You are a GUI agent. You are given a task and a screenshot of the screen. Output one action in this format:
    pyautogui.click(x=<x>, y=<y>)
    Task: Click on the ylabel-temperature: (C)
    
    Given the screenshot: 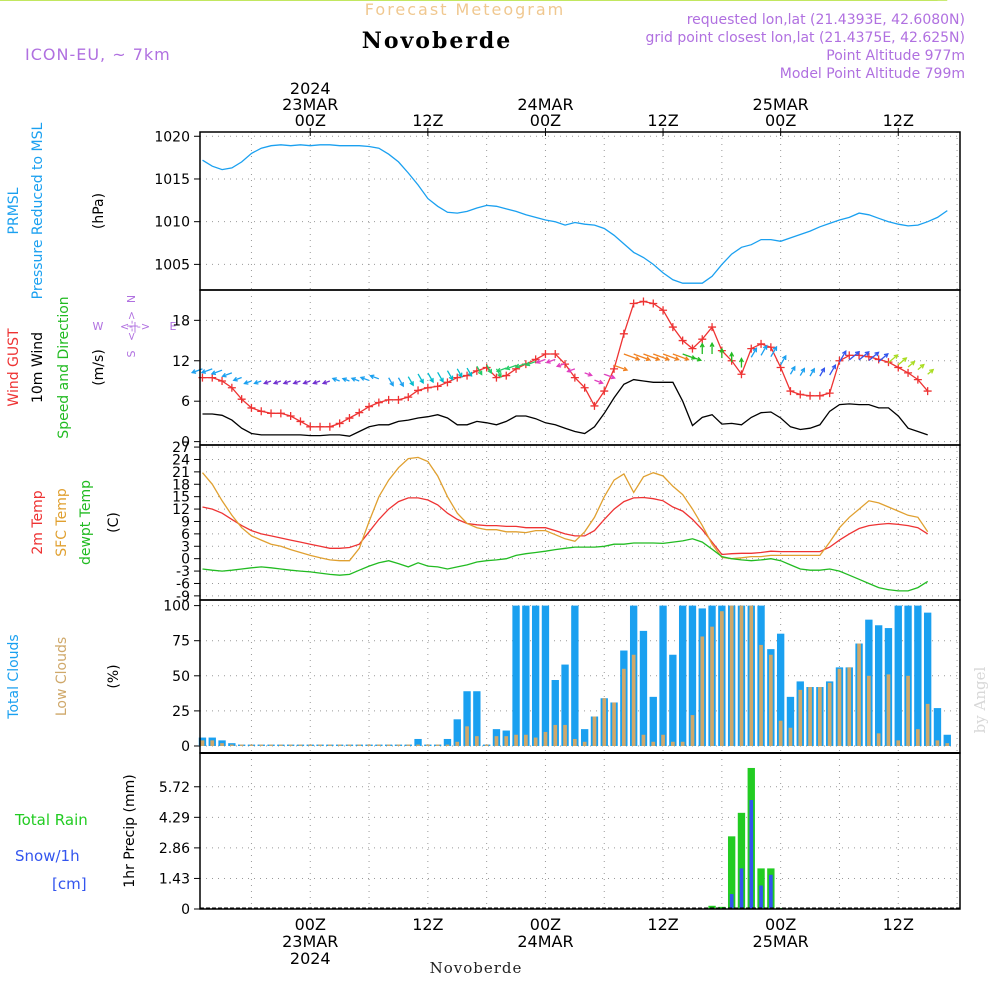 What is the action you would take?
    pyautogui.click(x=114, y=522)
    